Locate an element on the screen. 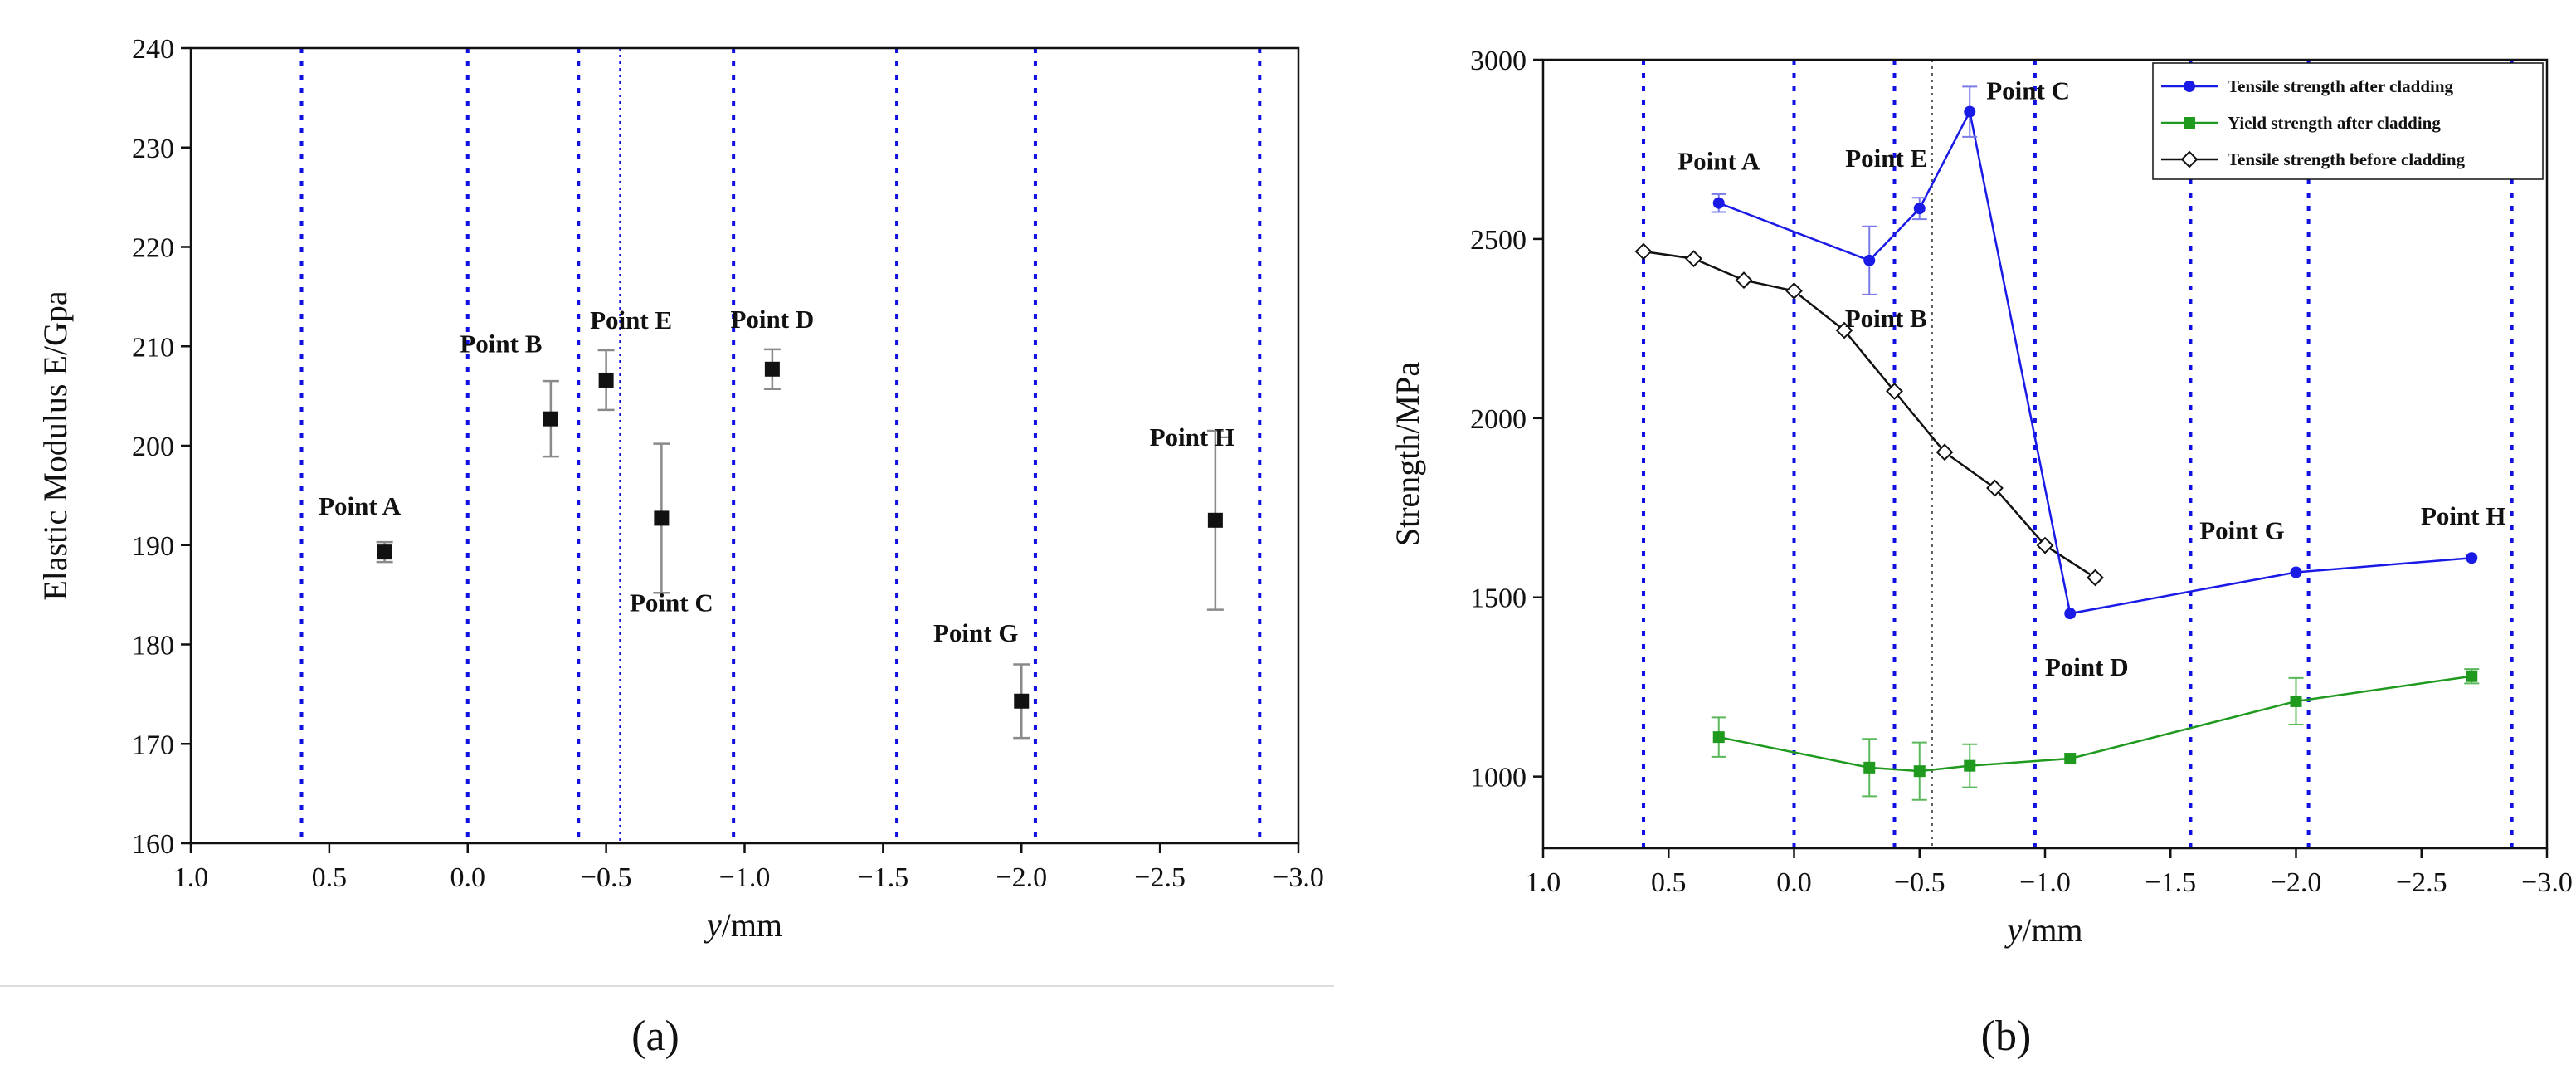  b-x-tick-label: 0.5 is located at coordinates (1669, 883).